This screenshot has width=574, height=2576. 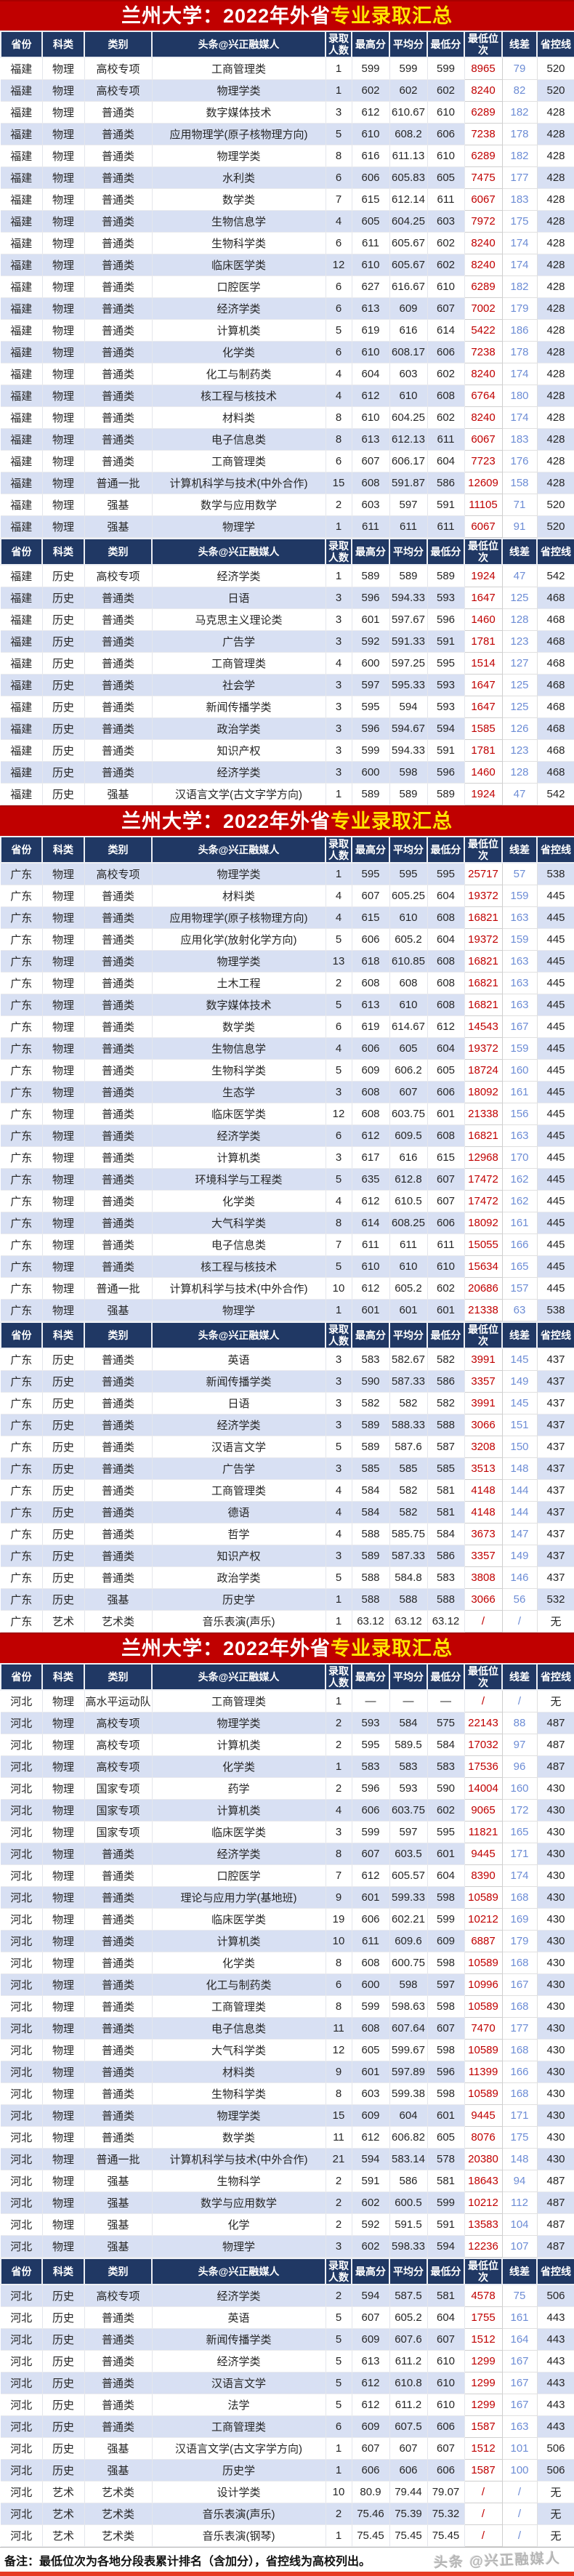 I want to click on cell-line-diff: 163, so click(x=519, y=2426).